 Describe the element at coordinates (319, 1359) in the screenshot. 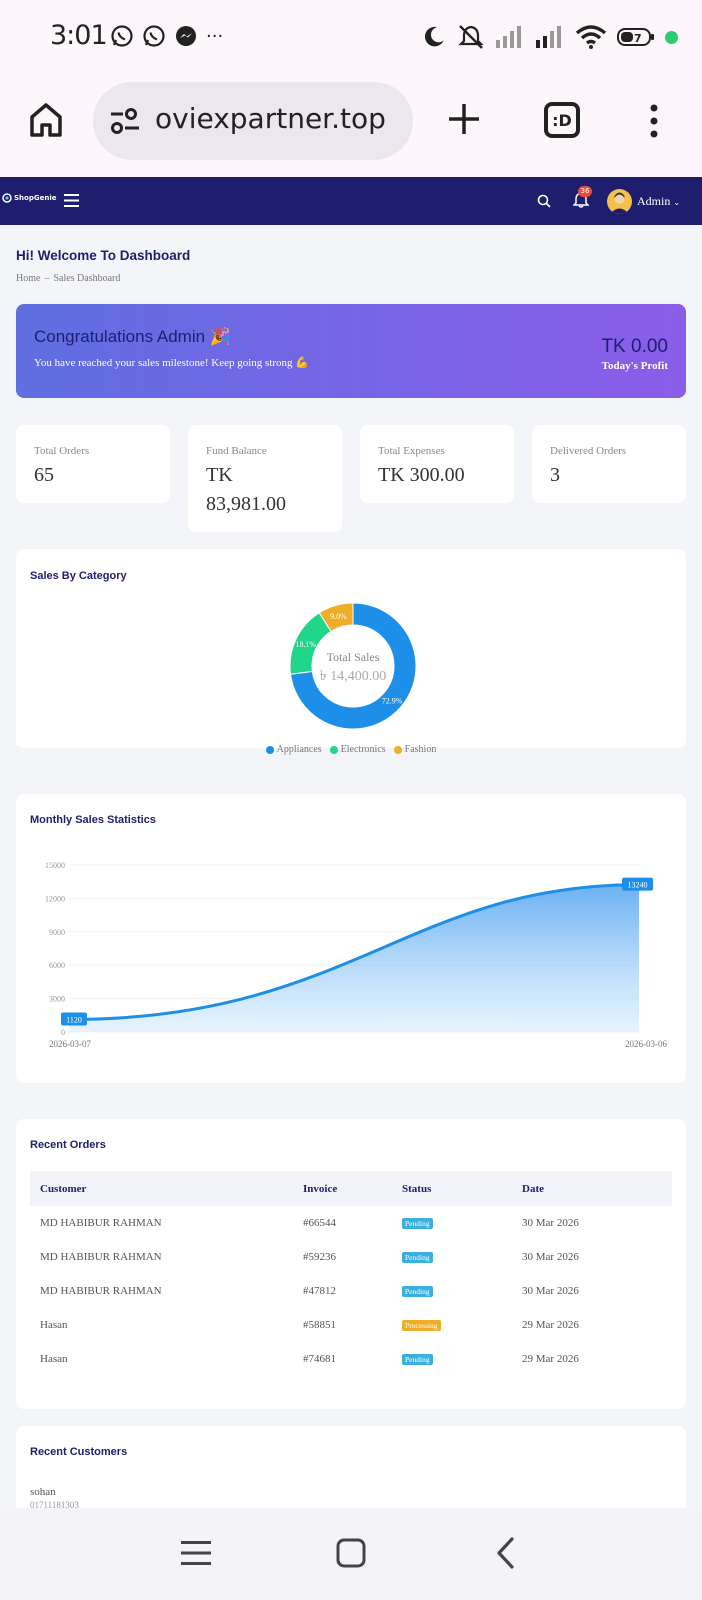

I see `cell-invoice: #74681` at that location.